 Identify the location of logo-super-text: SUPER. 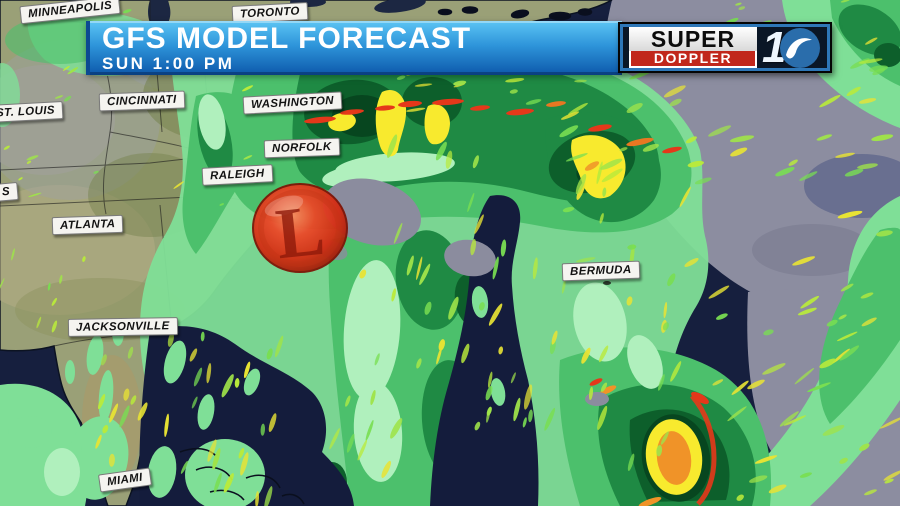
(693, 39).